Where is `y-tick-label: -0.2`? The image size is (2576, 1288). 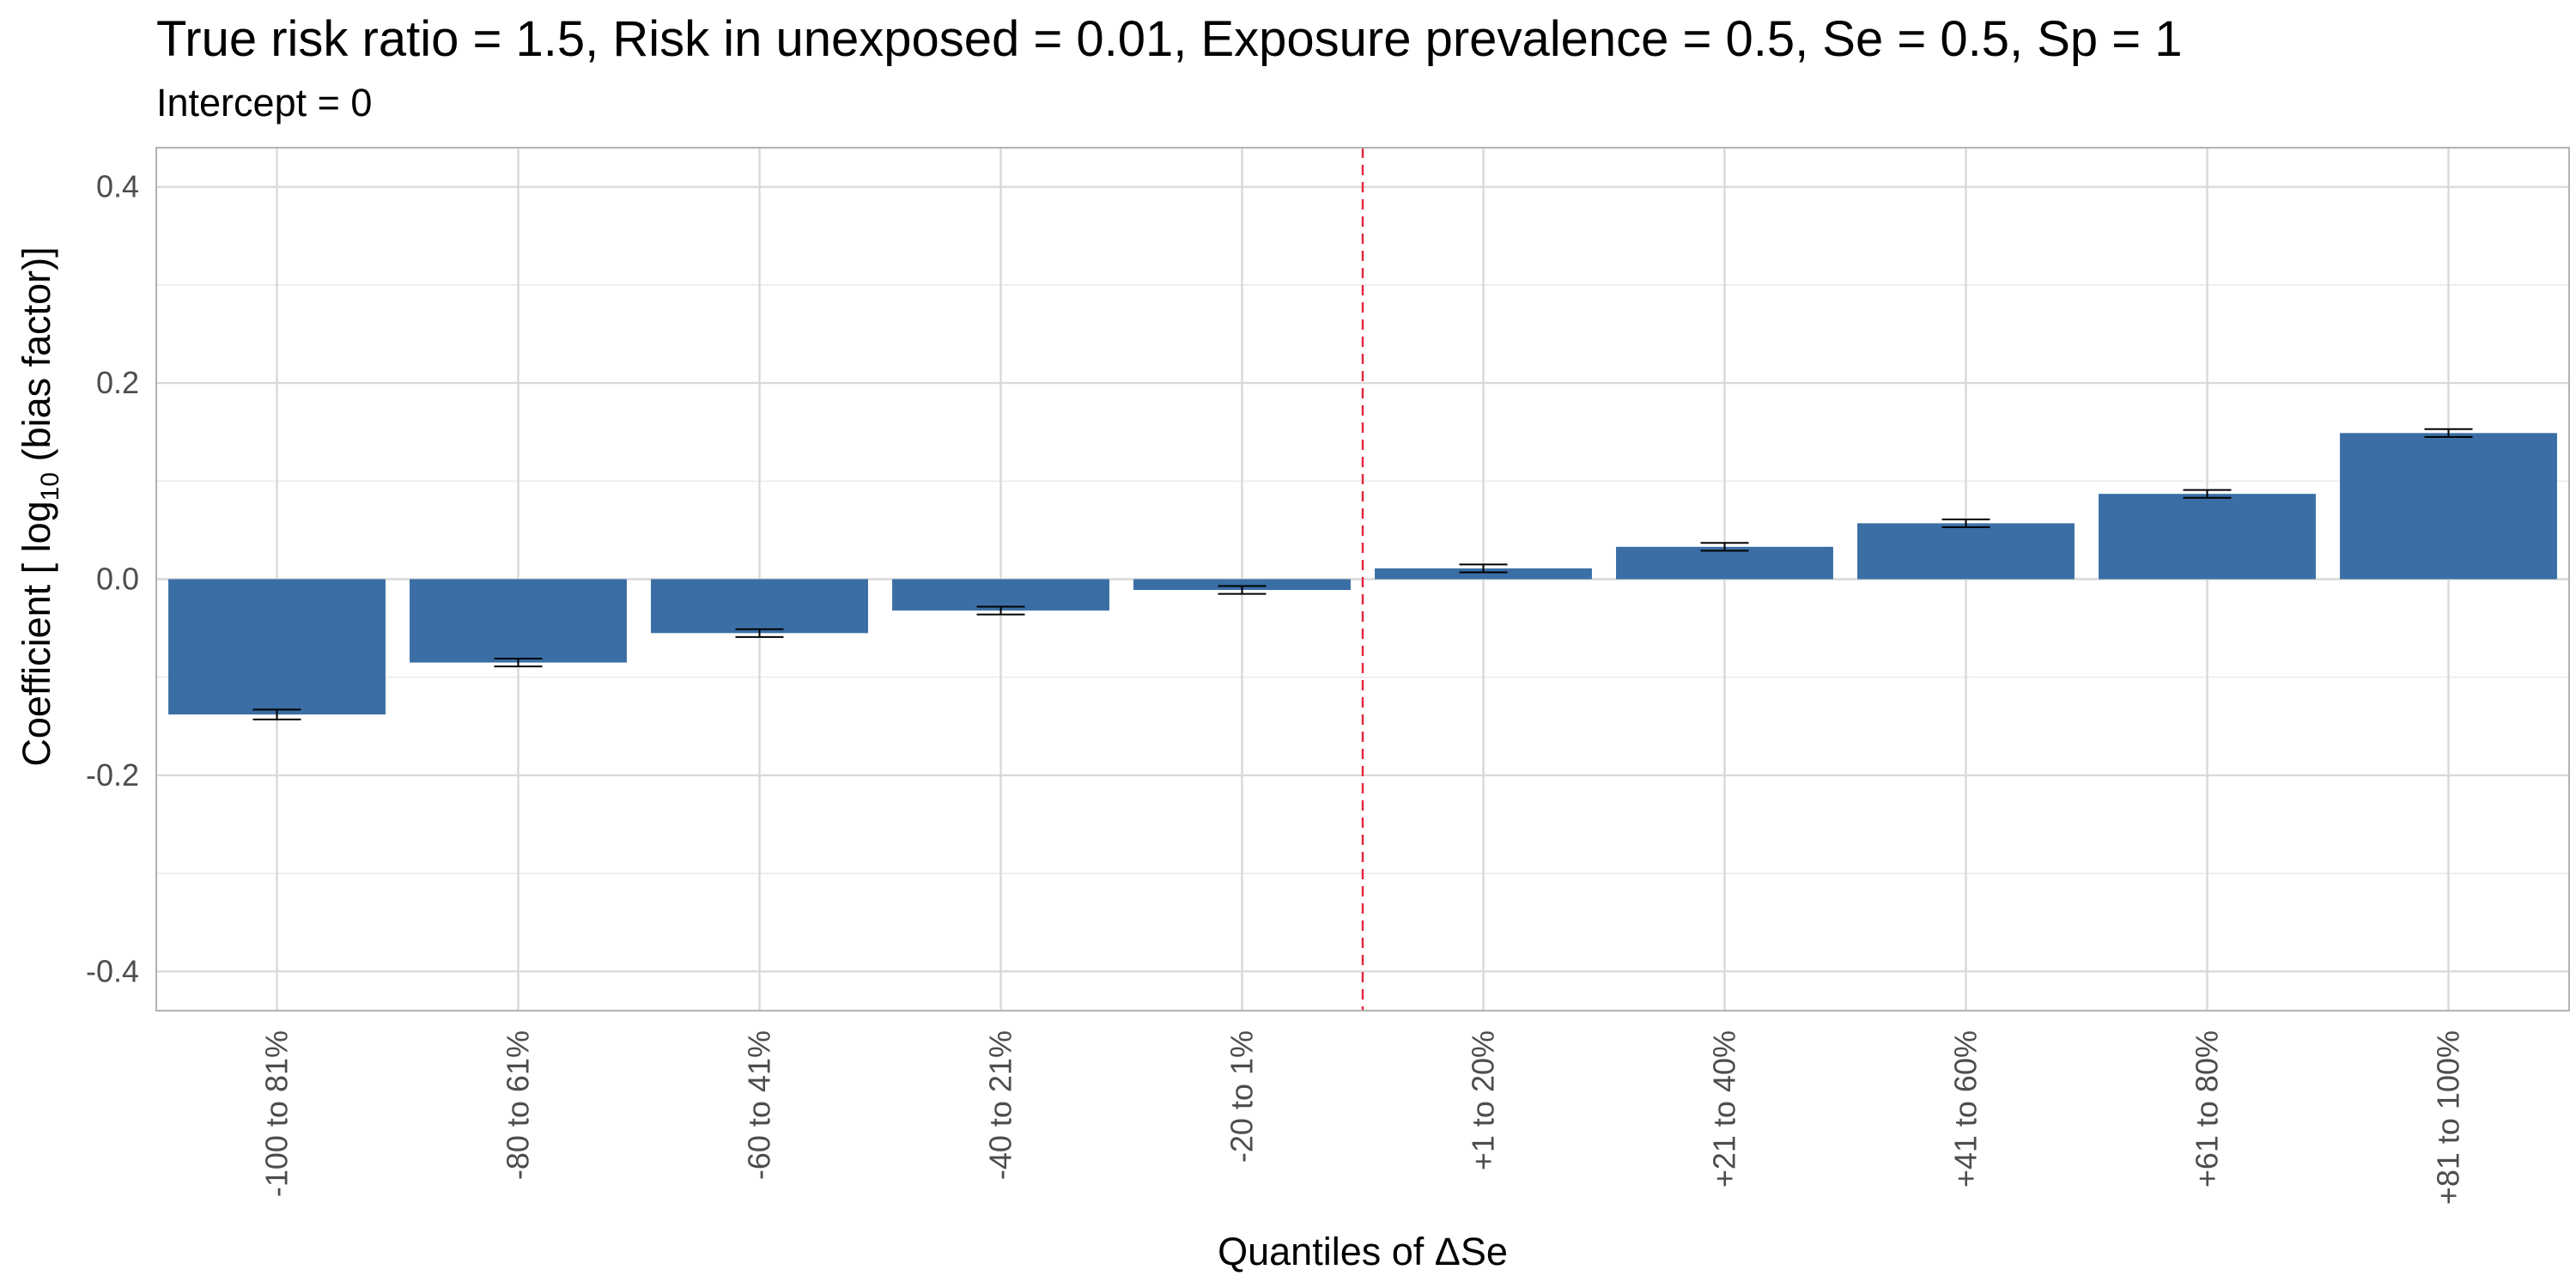 y-tick-label: -0.2 is located at coordinates (112, 775).